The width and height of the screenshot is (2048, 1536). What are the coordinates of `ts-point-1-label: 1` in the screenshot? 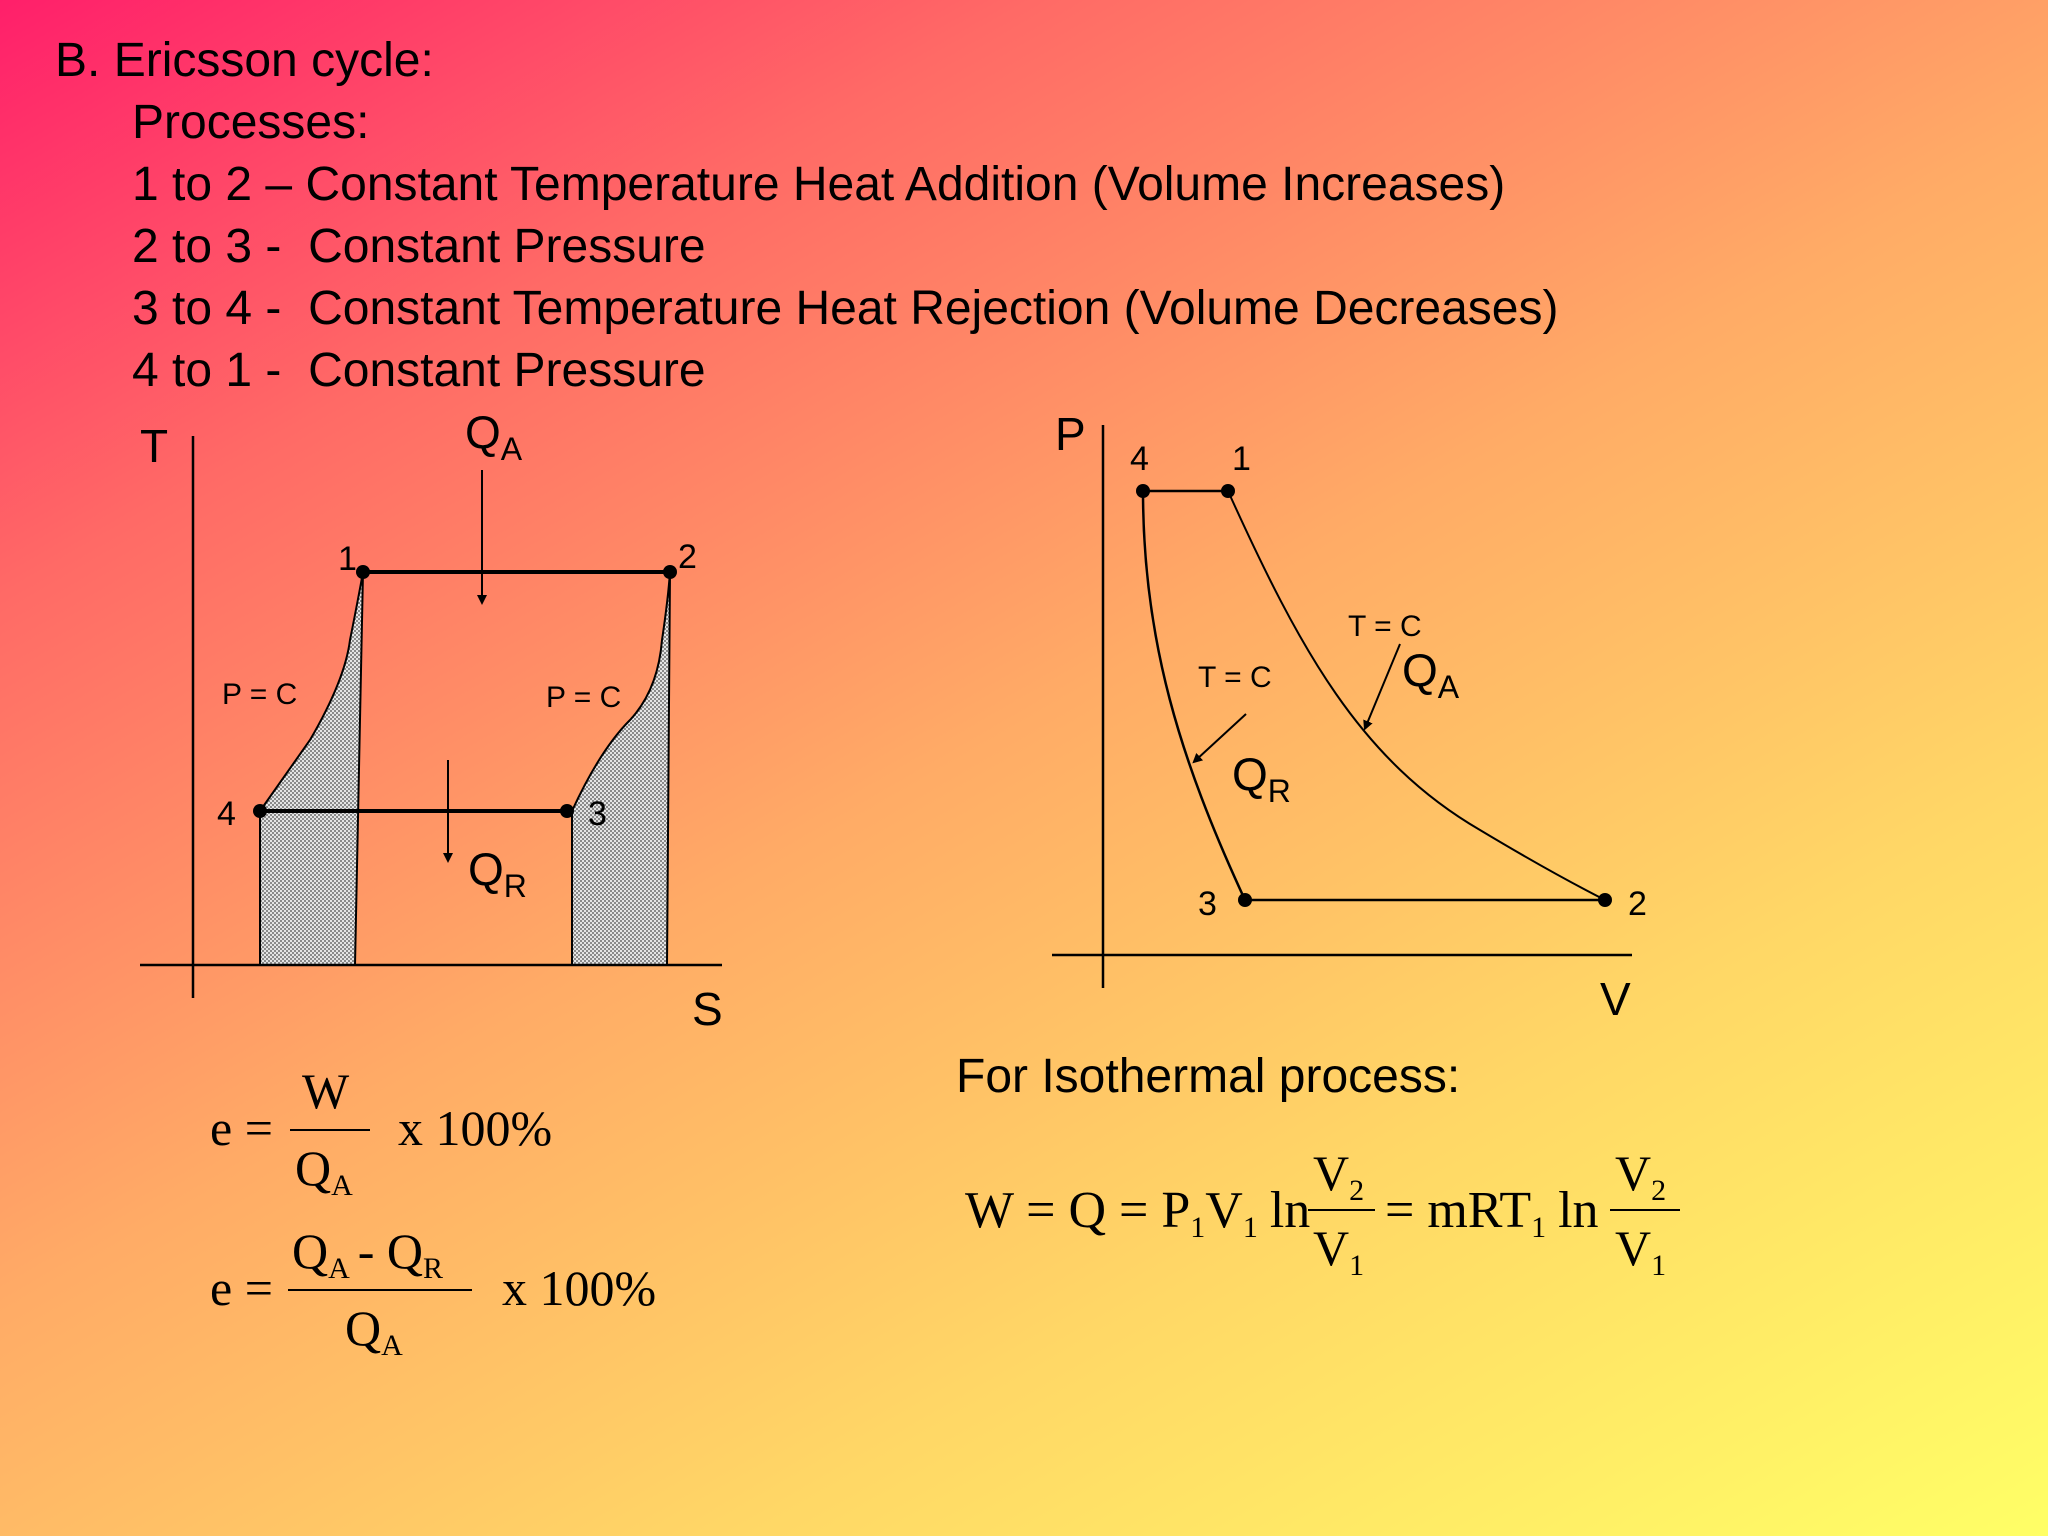 It's located at (347, 559).